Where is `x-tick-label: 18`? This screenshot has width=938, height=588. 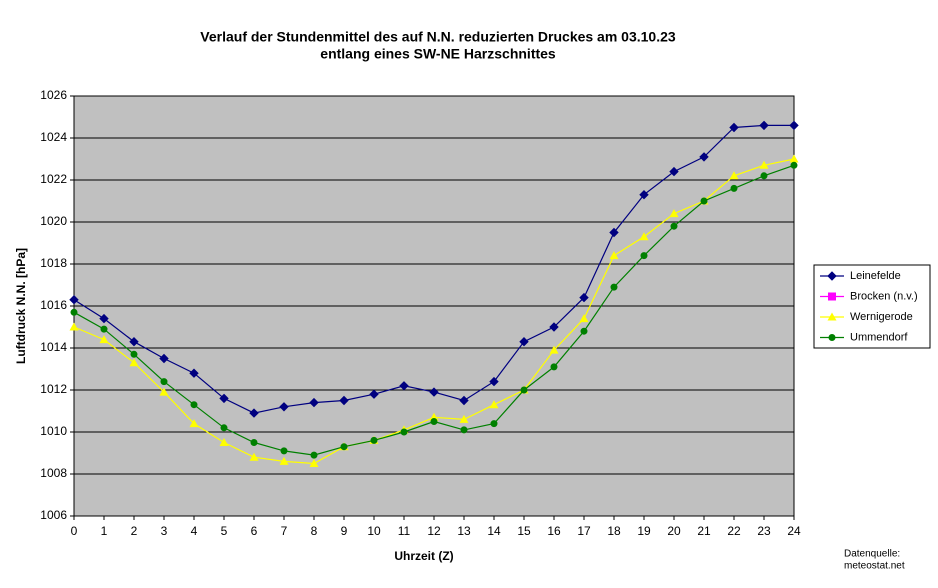 x-tick-label: 18 is located at coordinates (614, 531).